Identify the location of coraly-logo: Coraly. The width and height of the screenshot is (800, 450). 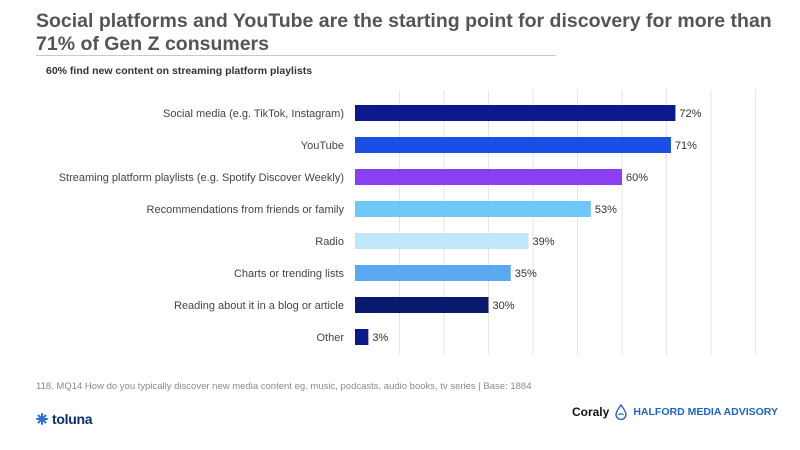
(590, 412).